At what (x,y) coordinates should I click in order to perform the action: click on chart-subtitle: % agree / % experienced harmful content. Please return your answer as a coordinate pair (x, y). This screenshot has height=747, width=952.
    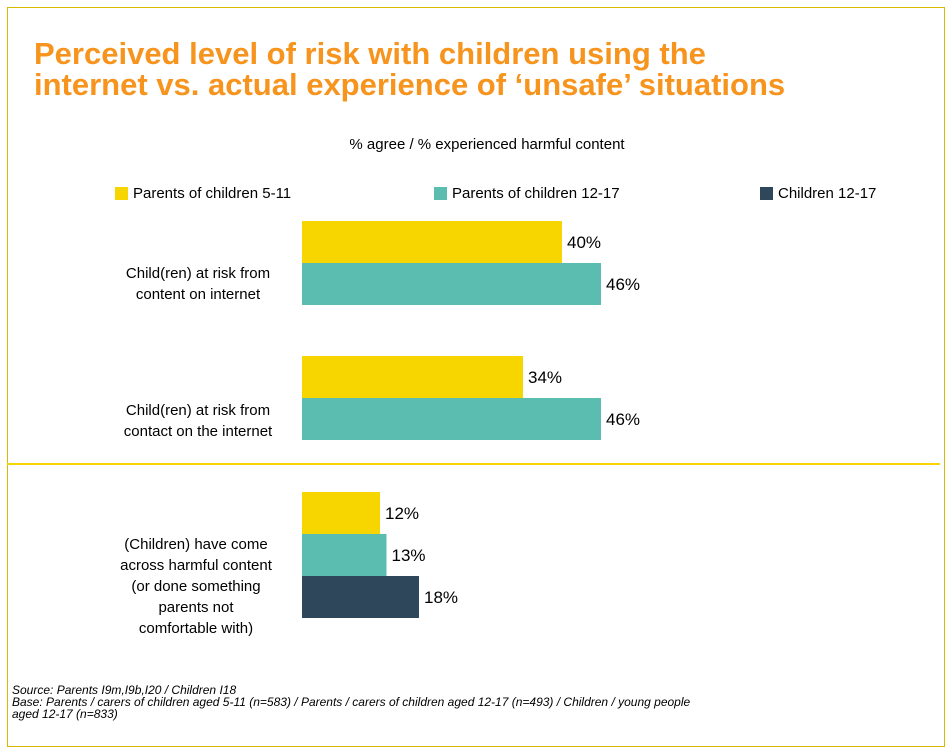
    Looking at the image, I should click on (487, 144).